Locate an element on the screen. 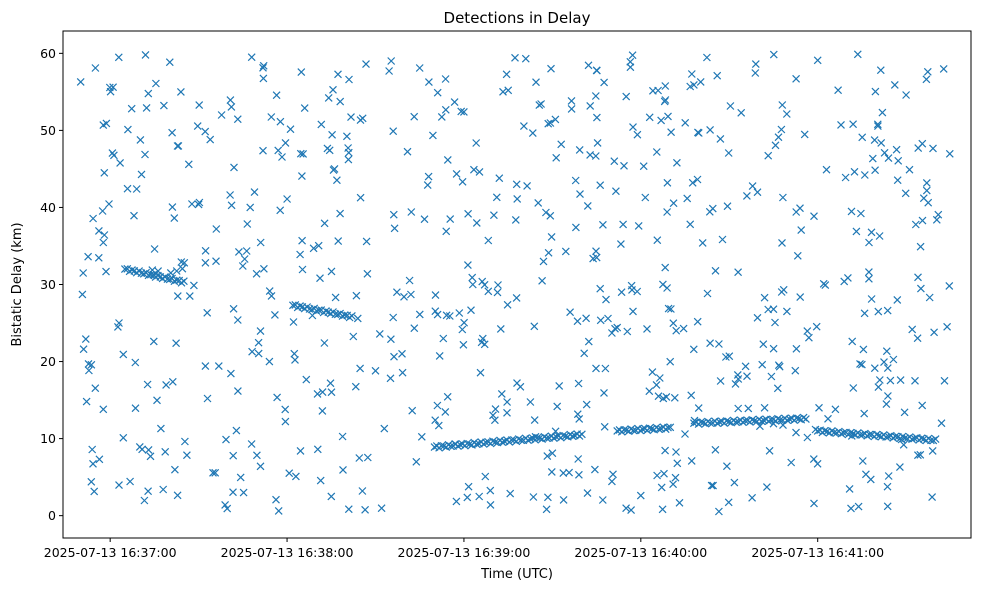 This screenshot has width=989, height=590. x-tick-label: 2025-07-13 16:39:00 is located at coordinates (464, 552).